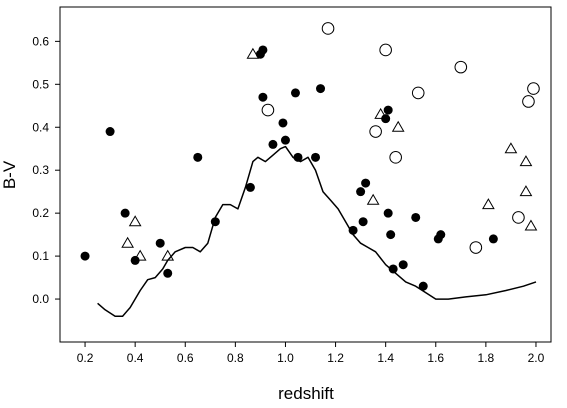 This screenshot has height=408, width=567. What do you see at coordinates (486, 358) in the screenshot?
I see `x-tick-label: 1.8` at bounding box center [486, 358].